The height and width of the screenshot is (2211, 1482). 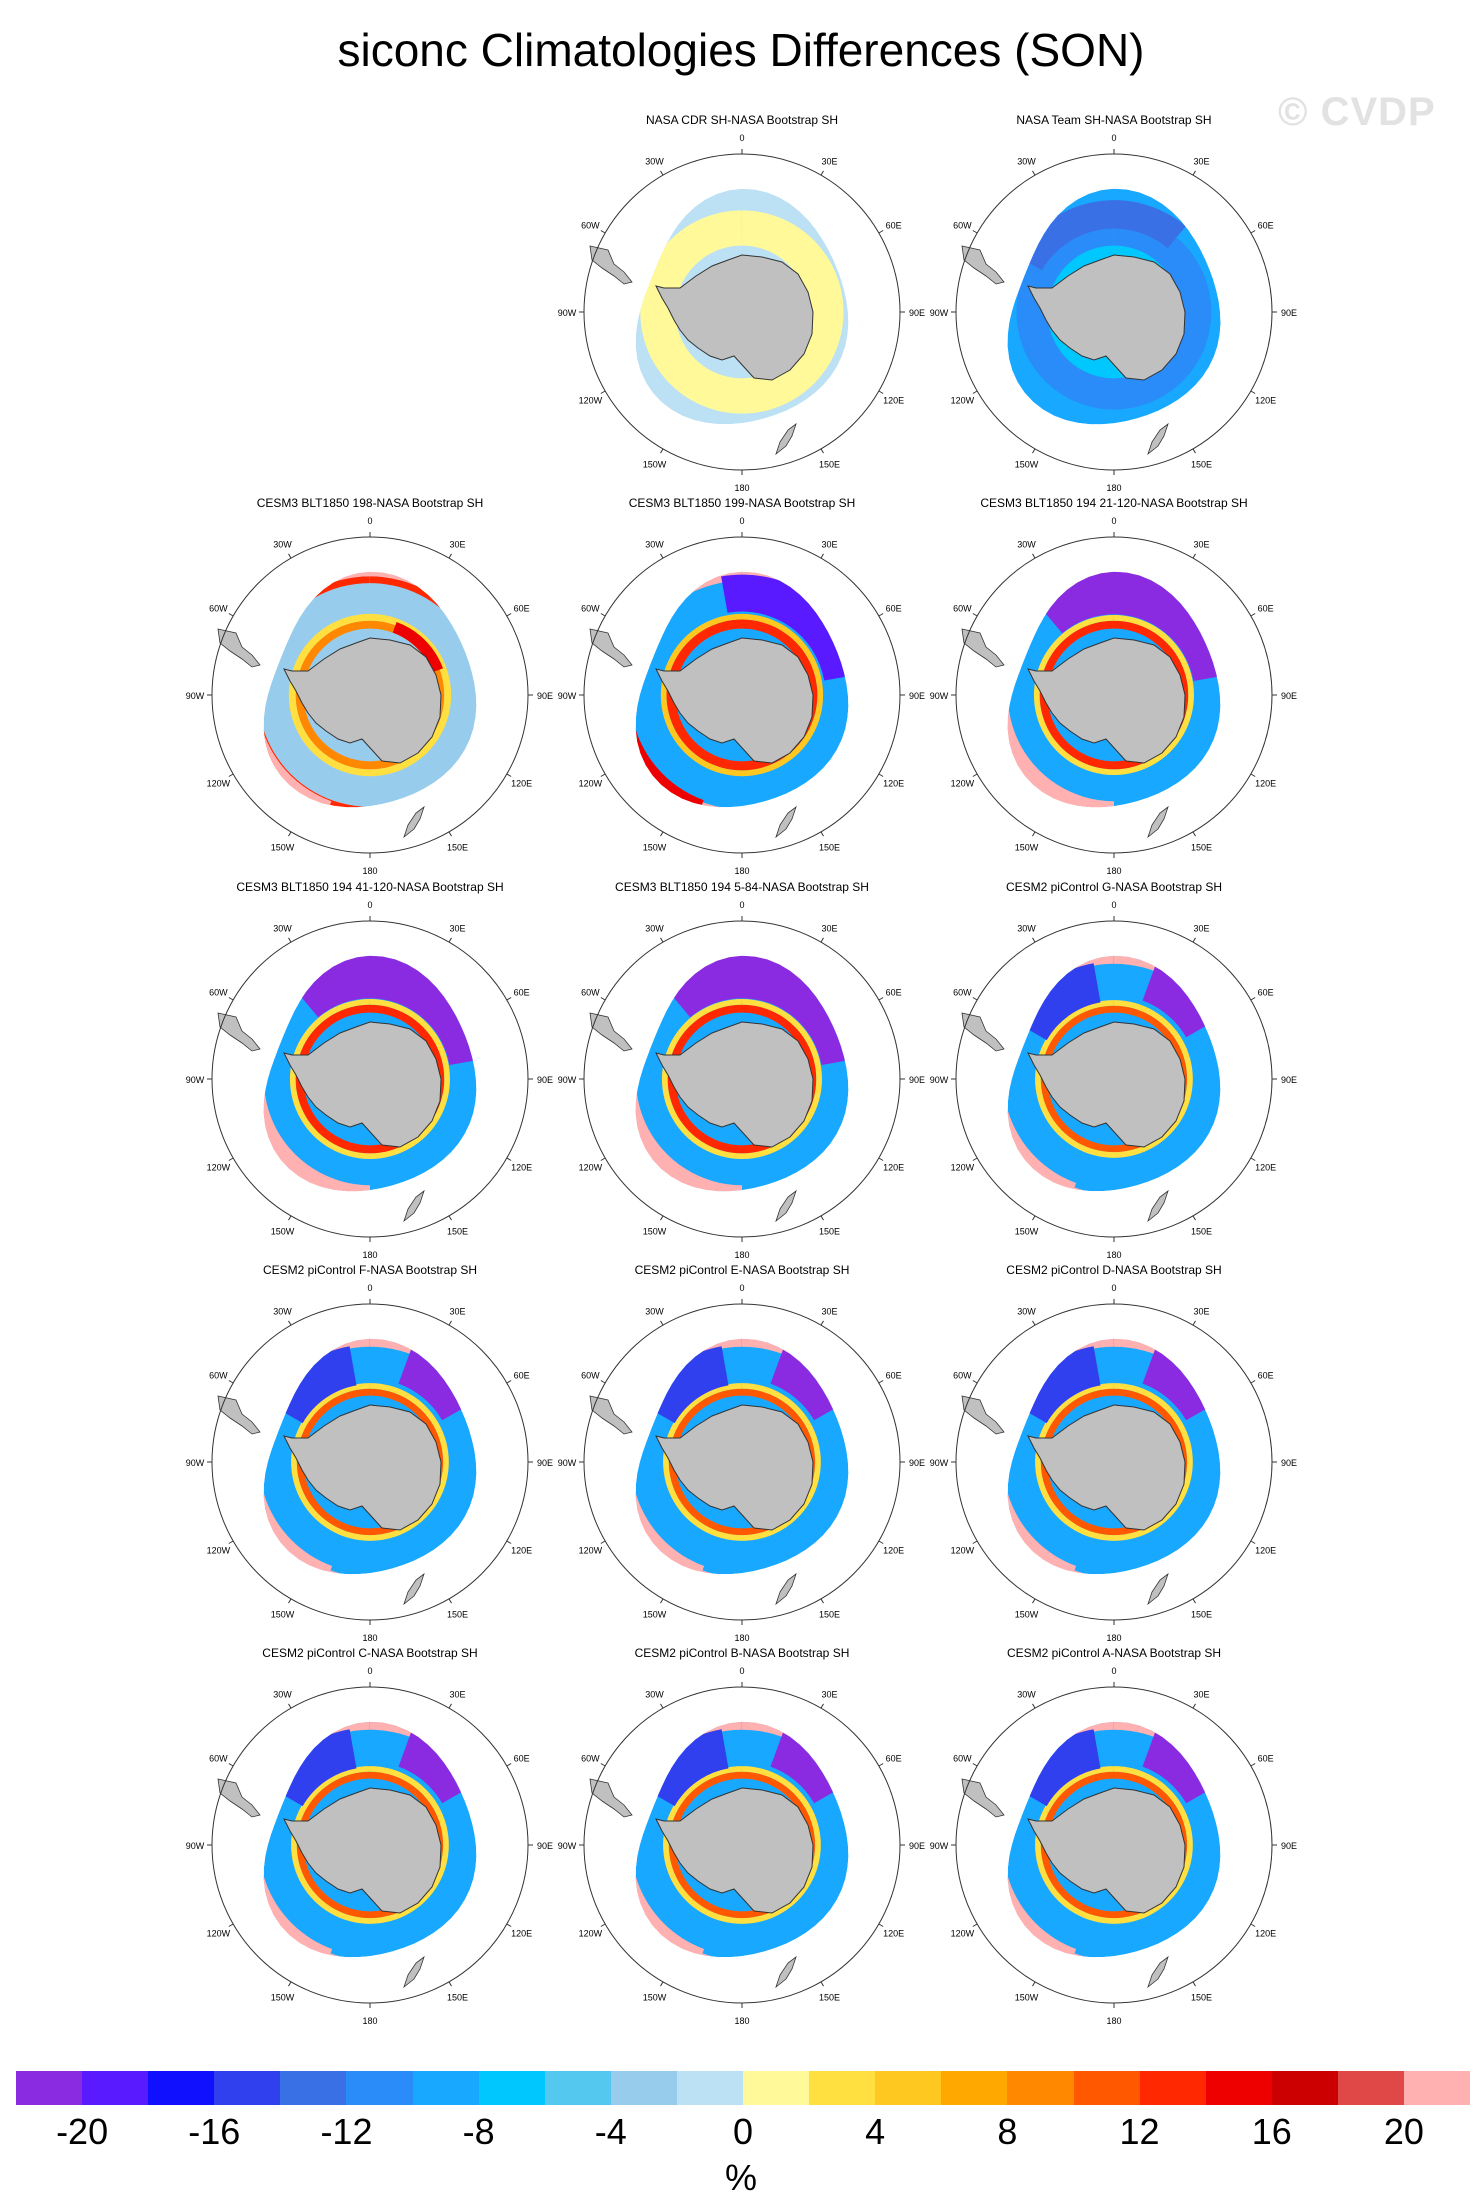 I want to click on colorbar-tick-label: 16, so click(x=1271, y=2131).